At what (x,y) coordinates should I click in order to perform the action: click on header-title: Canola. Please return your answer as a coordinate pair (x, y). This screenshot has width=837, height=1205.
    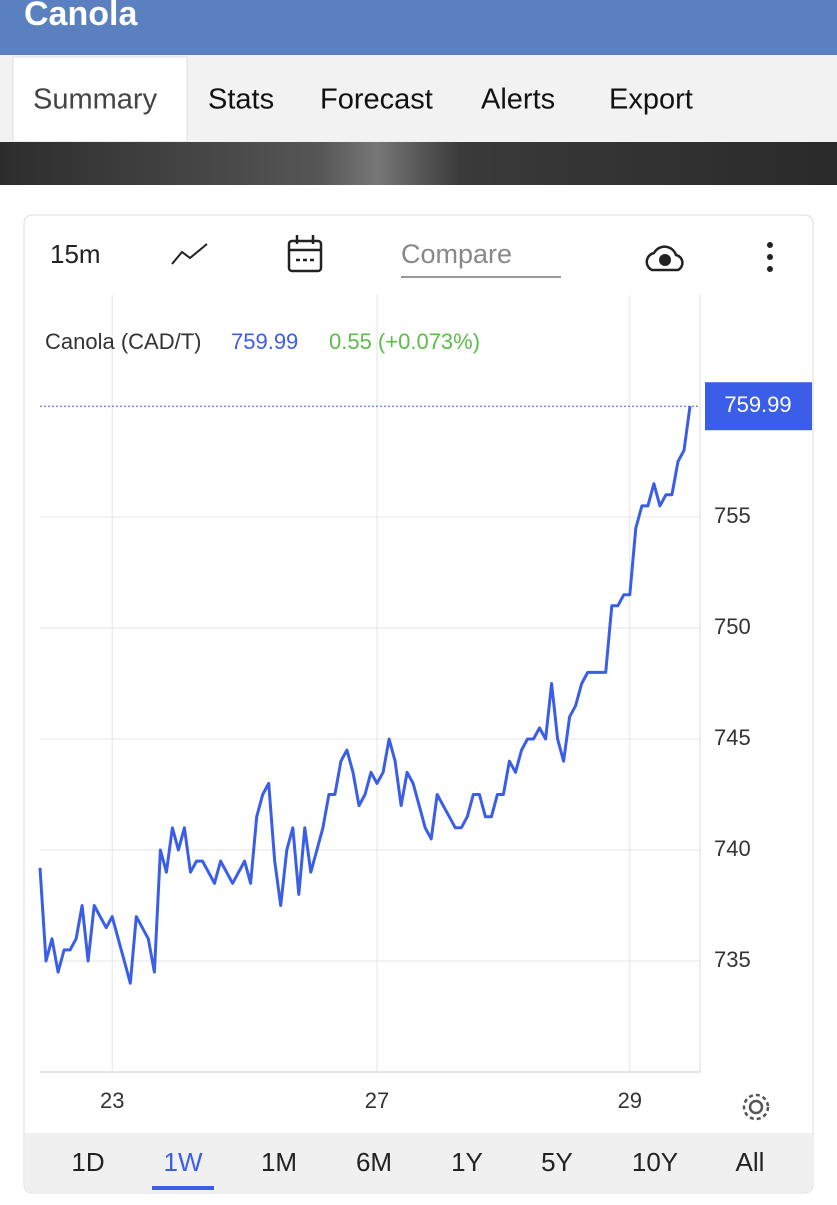
    Looking at the image, I should click on (81, 16).